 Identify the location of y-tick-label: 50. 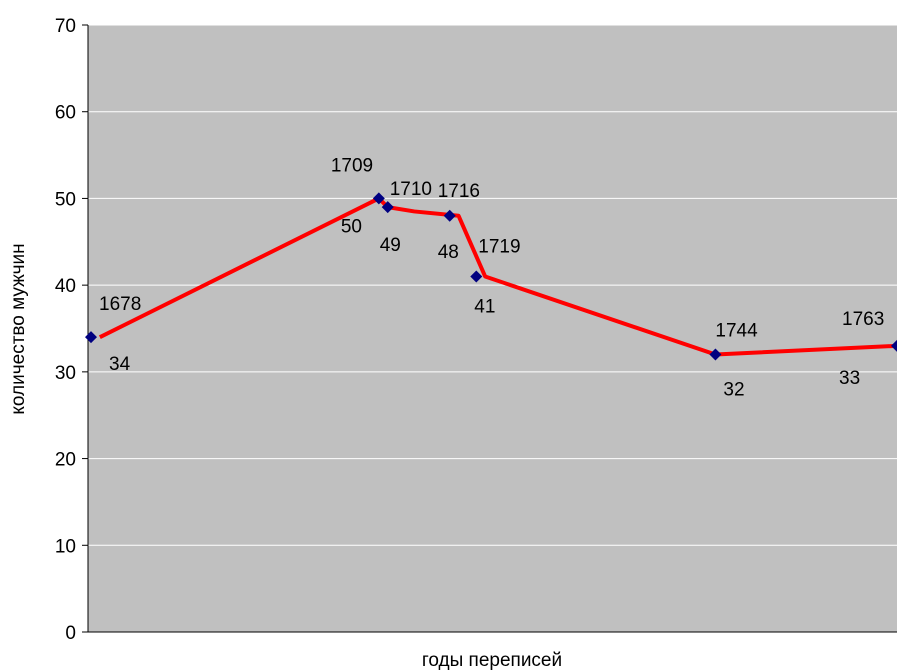
(65, 199).